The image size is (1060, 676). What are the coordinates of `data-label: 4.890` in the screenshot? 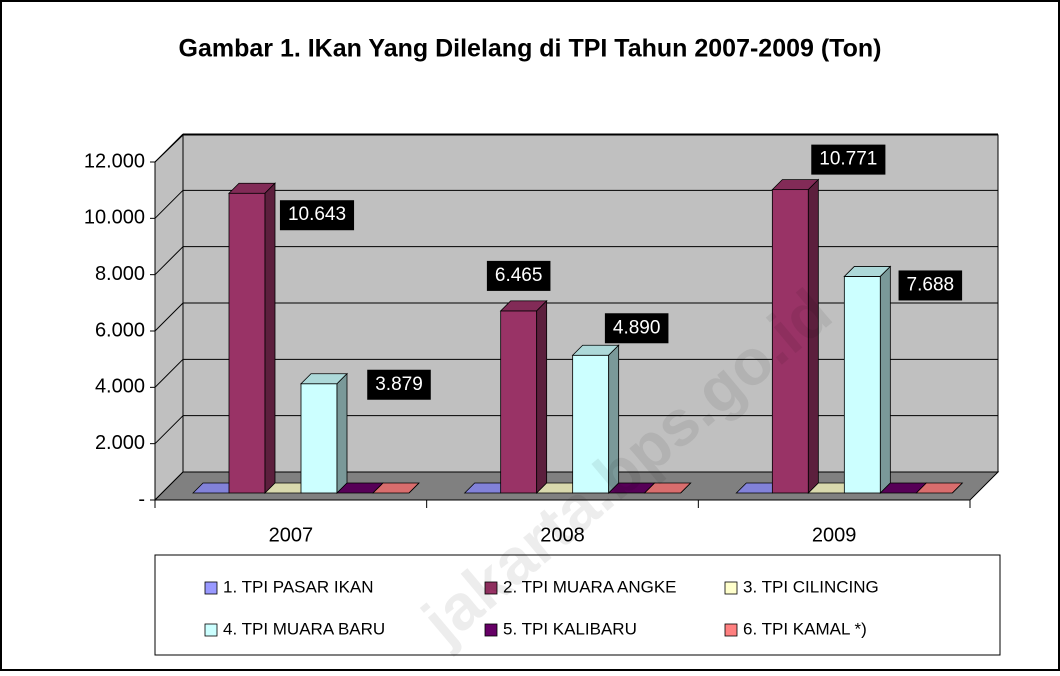 It's located at (637, 327).